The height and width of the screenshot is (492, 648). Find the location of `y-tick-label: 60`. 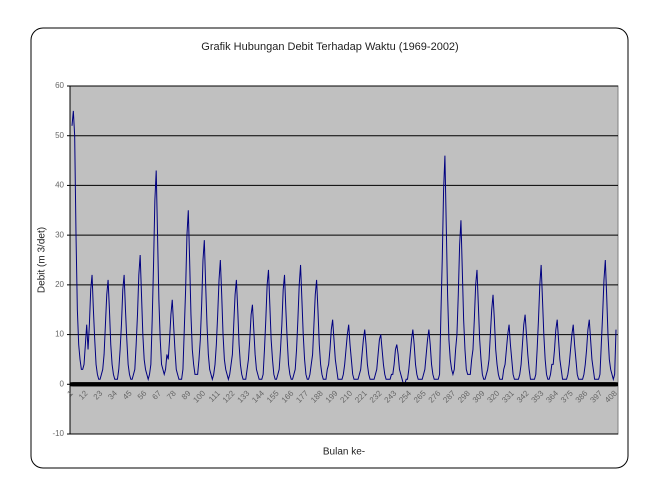

y-tick-label: 60 is located at coordinates (59, 85).